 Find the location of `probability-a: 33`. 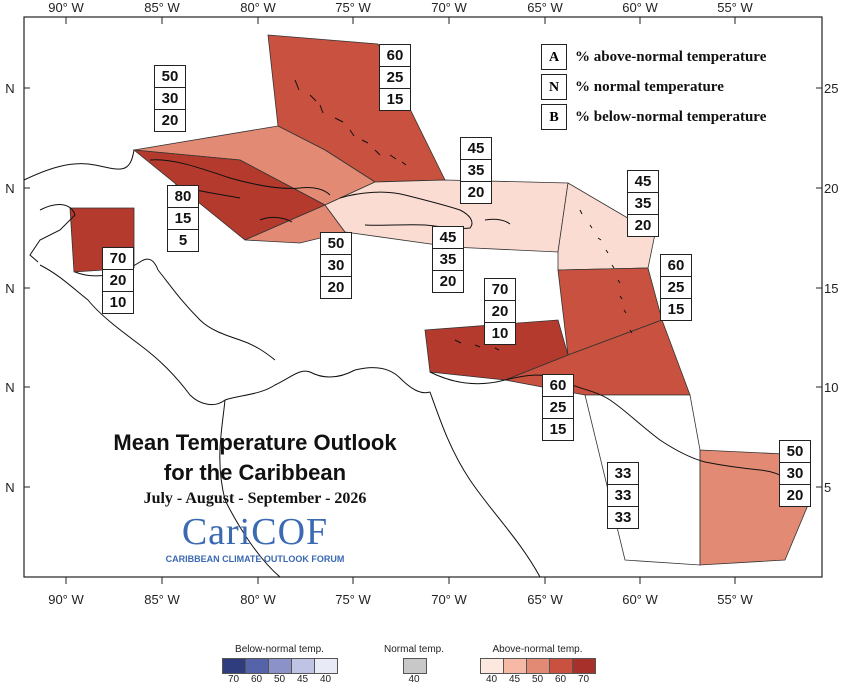

probability-a: 33 is located at coordinates (623, 474).